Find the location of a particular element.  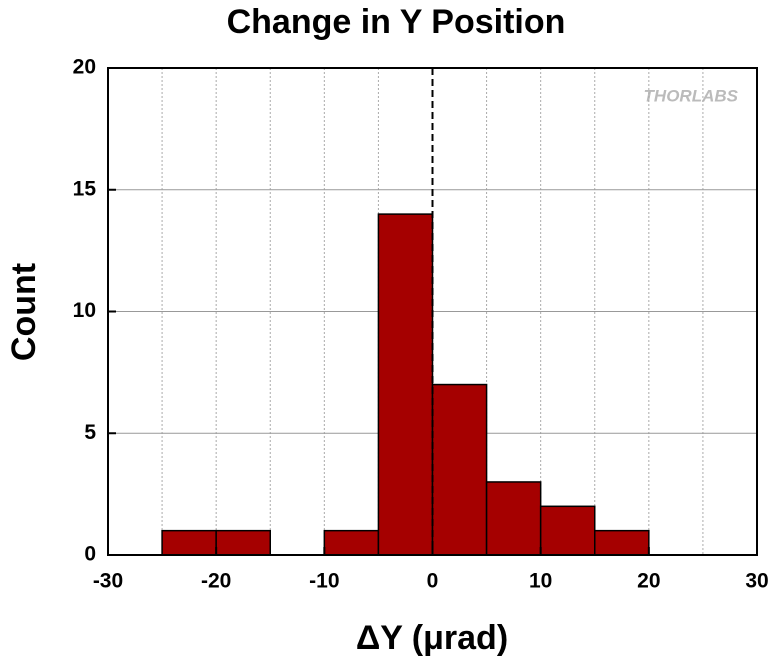

x-tick-label: 10 is located at coordinates (540, 581).